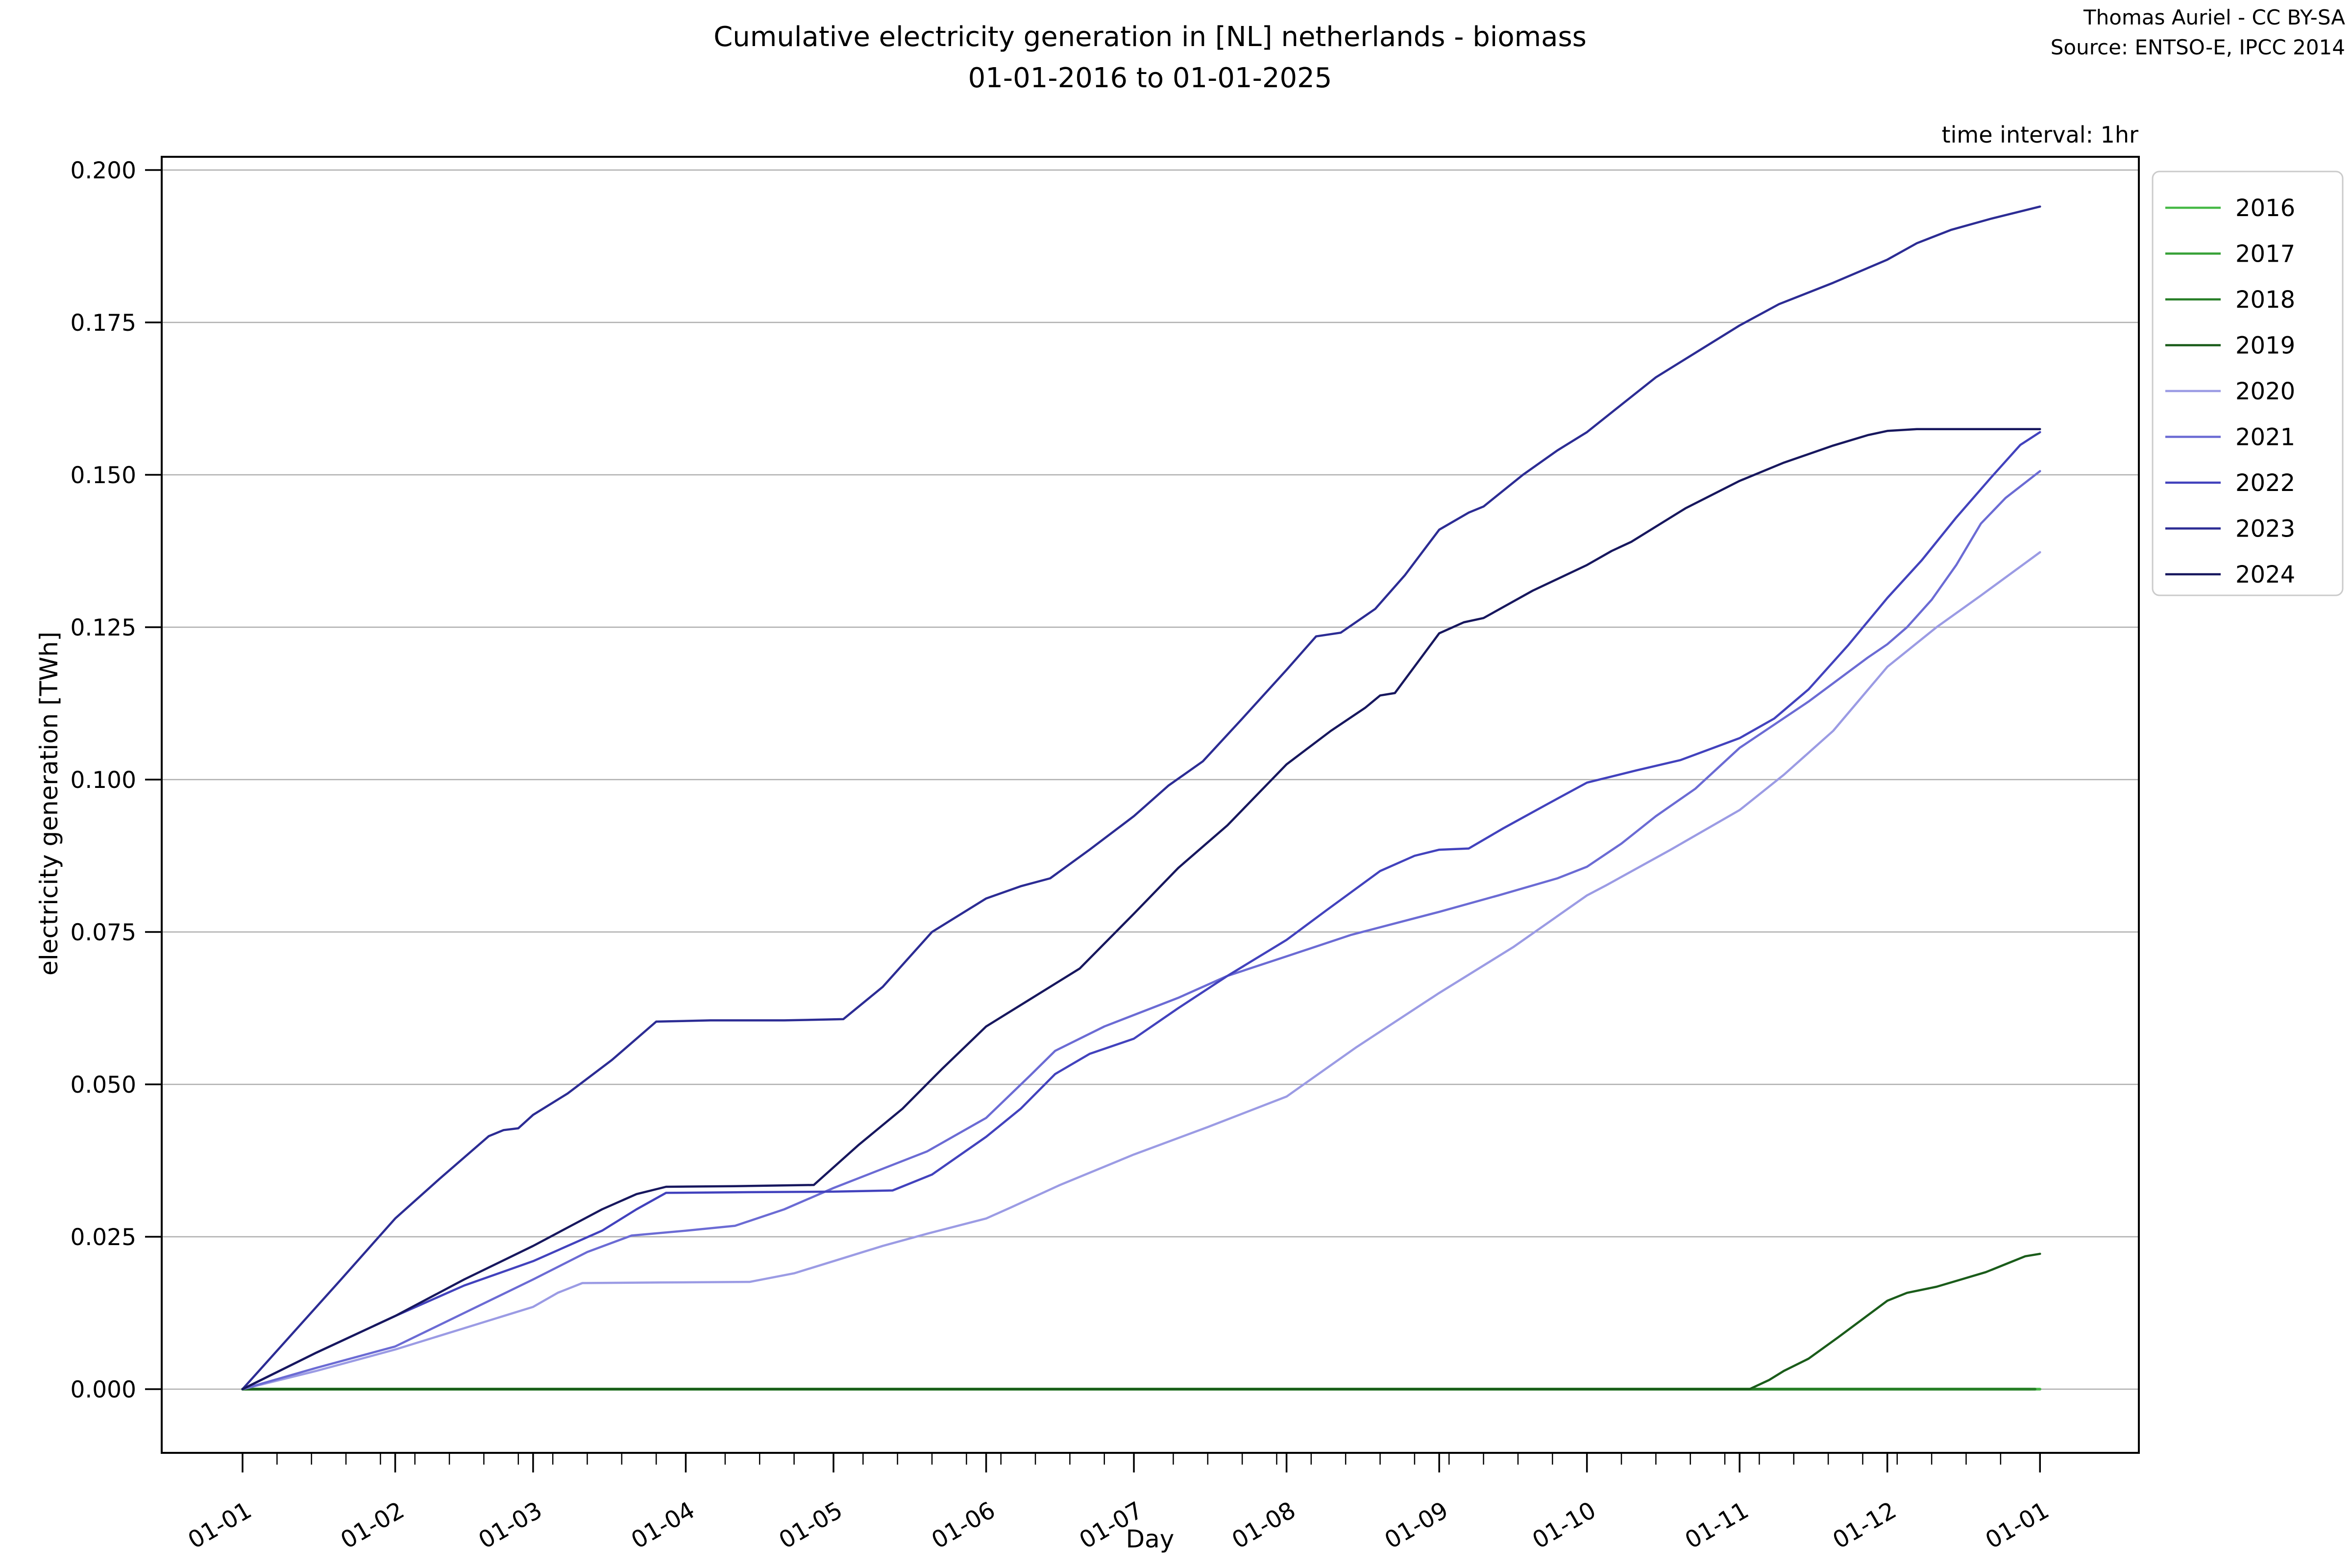 The width and height of the screenshot is (2352, 1568). What do you see at coordinates (103, 475) in the screenshot?
I see `y-tick-label-0.150: 0.150` at bounding box center [103, 475].